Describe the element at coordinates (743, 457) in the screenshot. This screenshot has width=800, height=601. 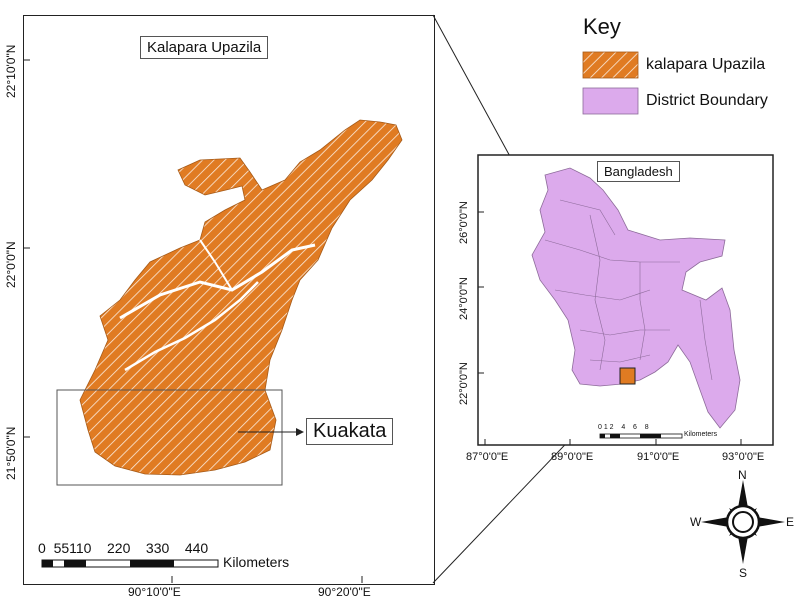
I see `inset-lon-tick-label: 93°0'0"E` at that location.